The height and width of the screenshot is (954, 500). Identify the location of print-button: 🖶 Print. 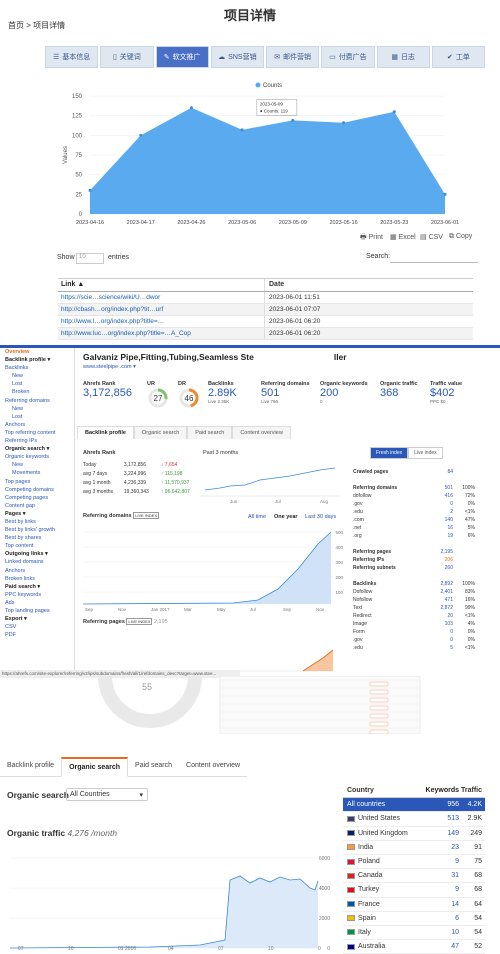
(371, 237).